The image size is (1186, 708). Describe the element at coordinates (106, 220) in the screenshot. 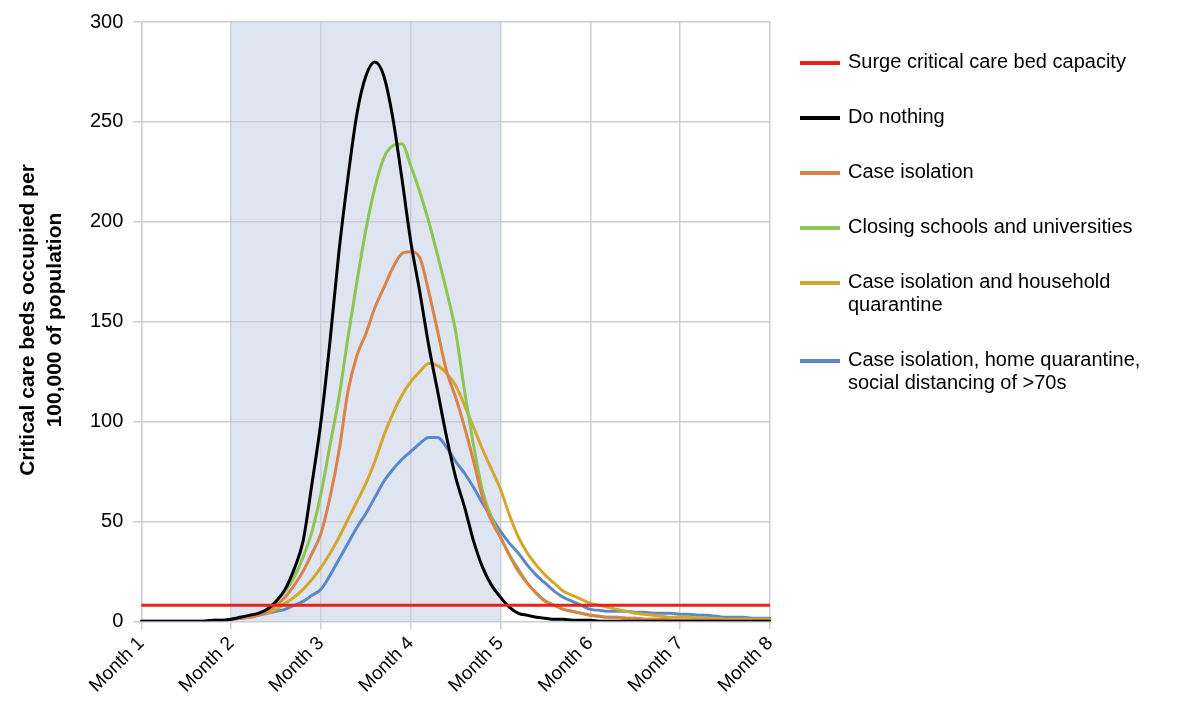

I see `y-tick-label: 200` at that location.